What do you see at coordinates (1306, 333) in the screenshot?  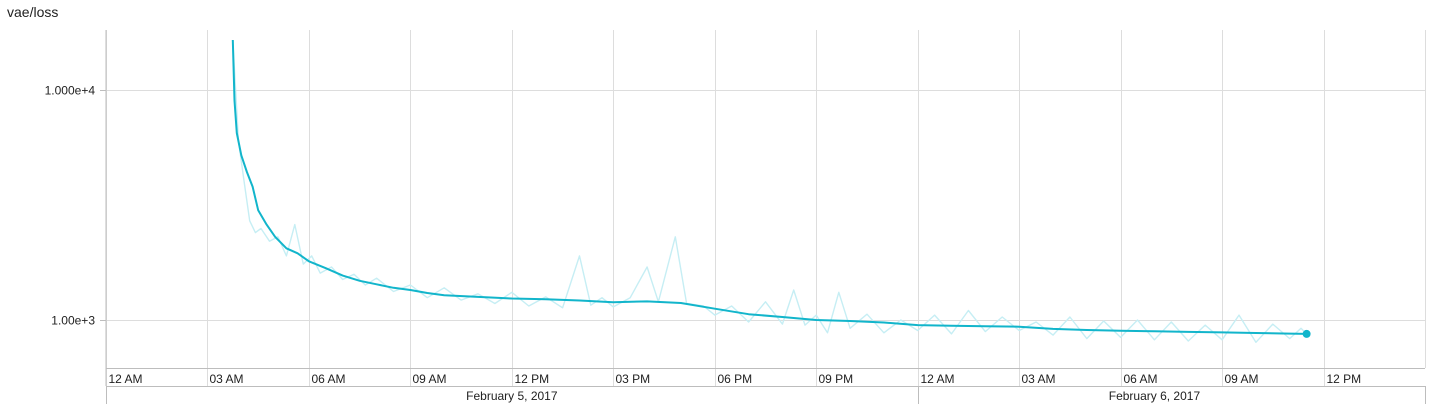 I see `last-point-marker` at bounding box center [1306, 333].